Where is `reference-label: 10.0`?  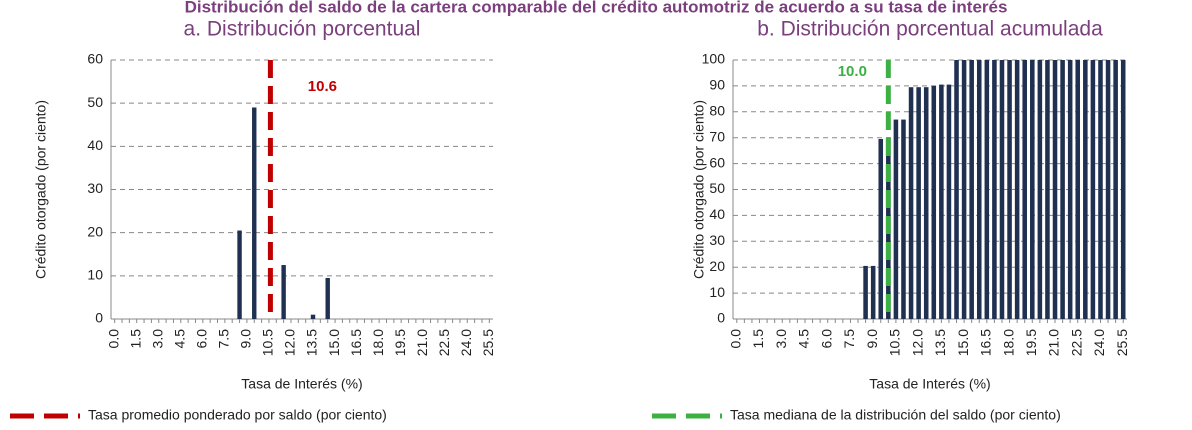 reference-label: 10.0 is located at coordinates (852, 71).